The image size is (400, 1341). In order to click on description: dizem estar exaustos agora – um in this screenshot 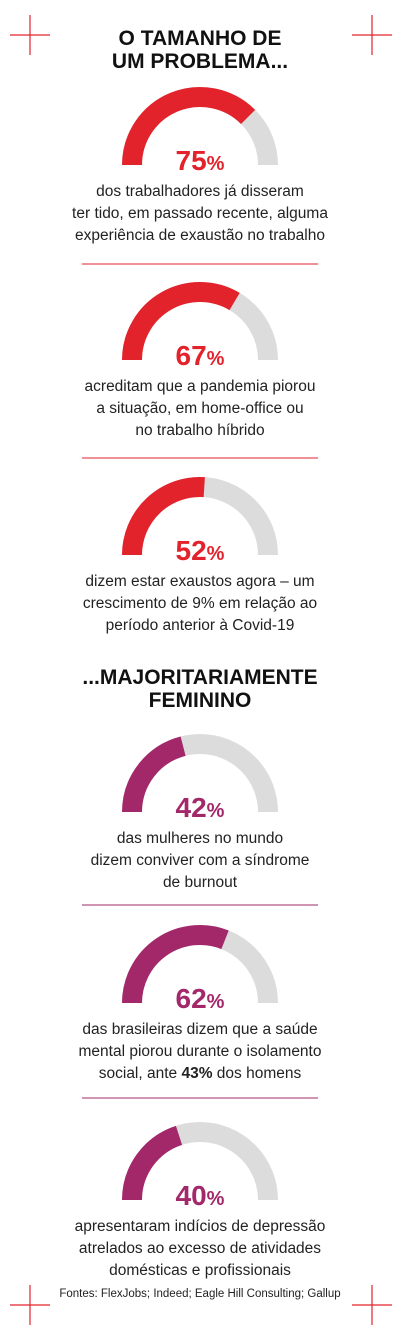, I will do `click(199, 581)`.